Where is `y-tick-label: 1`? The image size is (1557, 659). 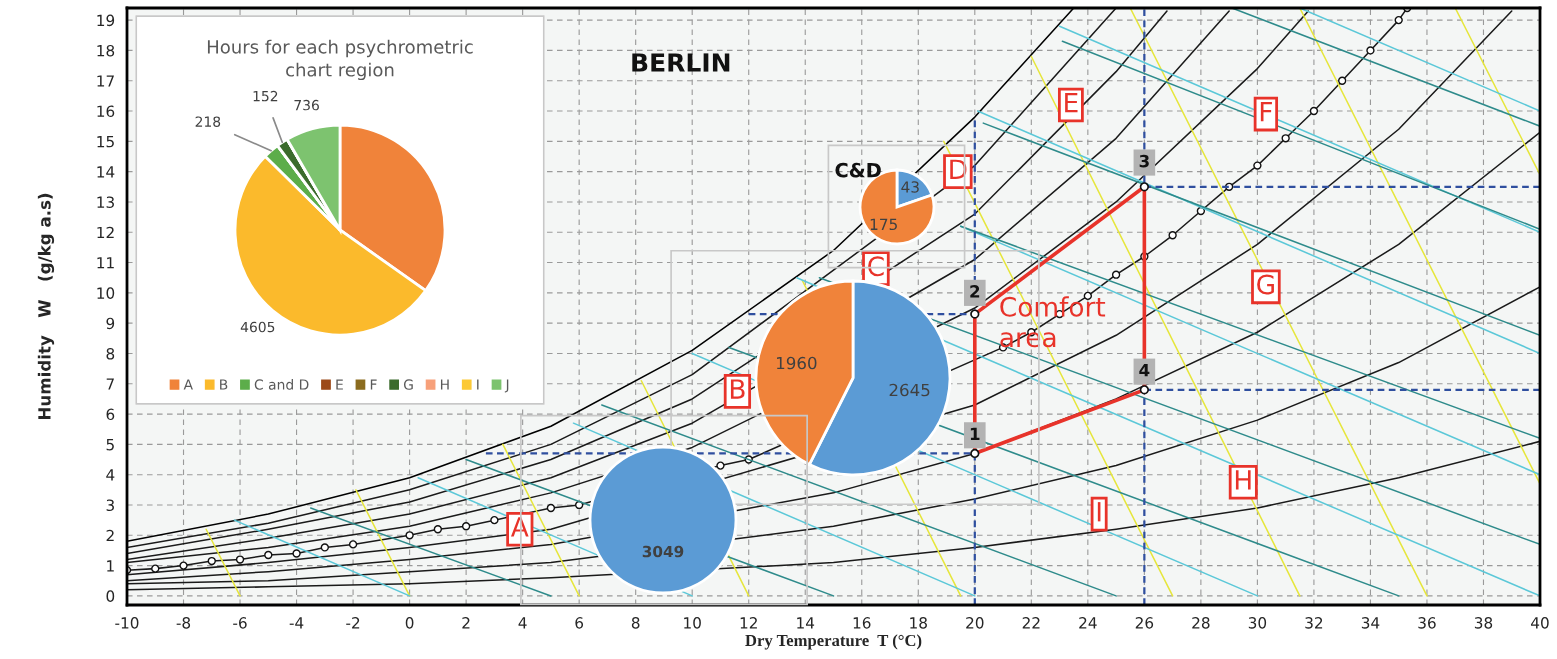
y-tick-label: 1 is located at coordinates (110, 566).